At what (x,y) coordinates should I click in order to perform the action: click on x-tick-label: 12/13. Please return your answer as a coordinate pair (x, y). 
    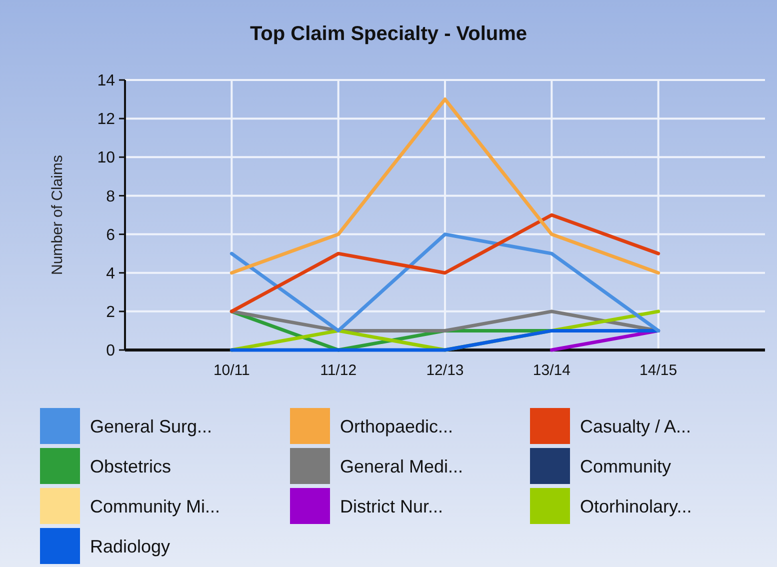
    Looking at the image, I should click on (445, 370).